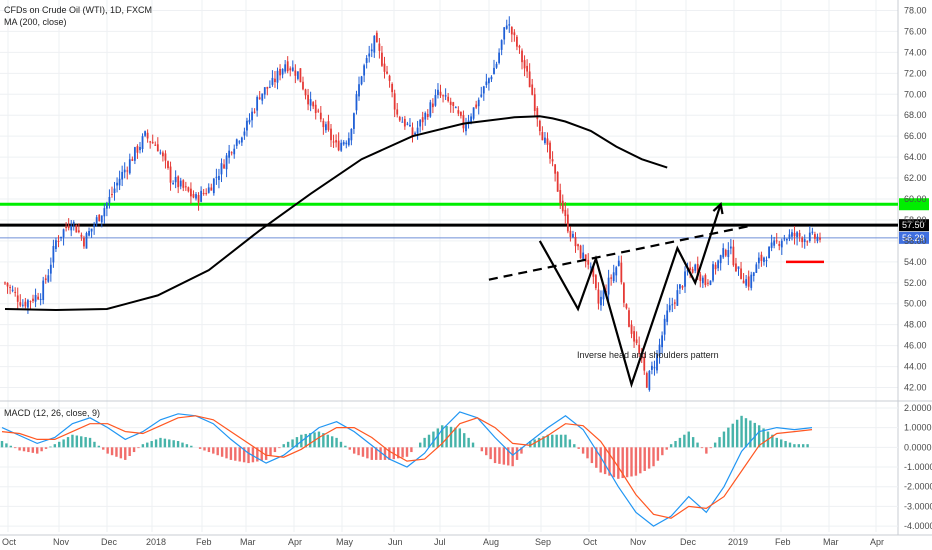  I want to click on level-price-label: 56.29, so click(913, 238).